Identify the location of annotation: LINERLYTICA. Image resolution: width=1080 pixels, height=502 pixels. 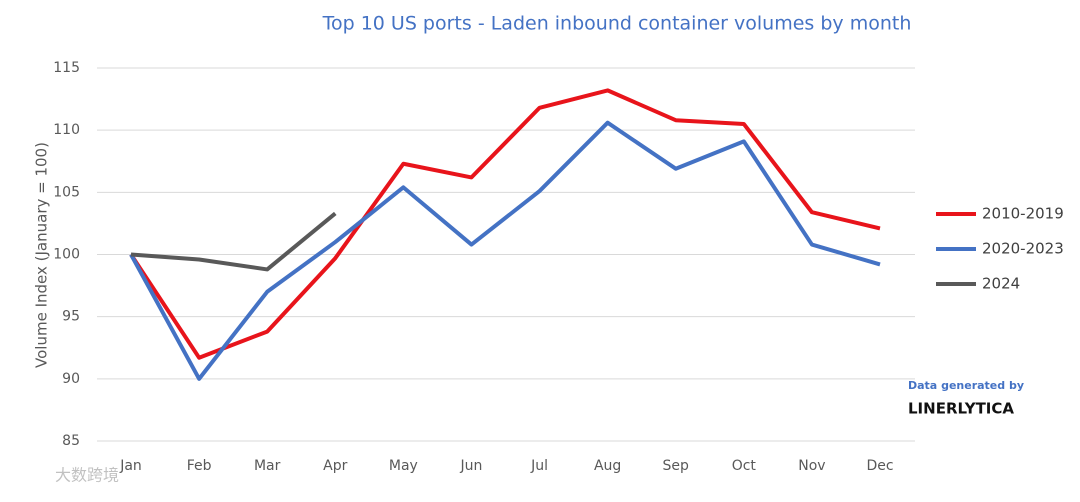
(961, 409).